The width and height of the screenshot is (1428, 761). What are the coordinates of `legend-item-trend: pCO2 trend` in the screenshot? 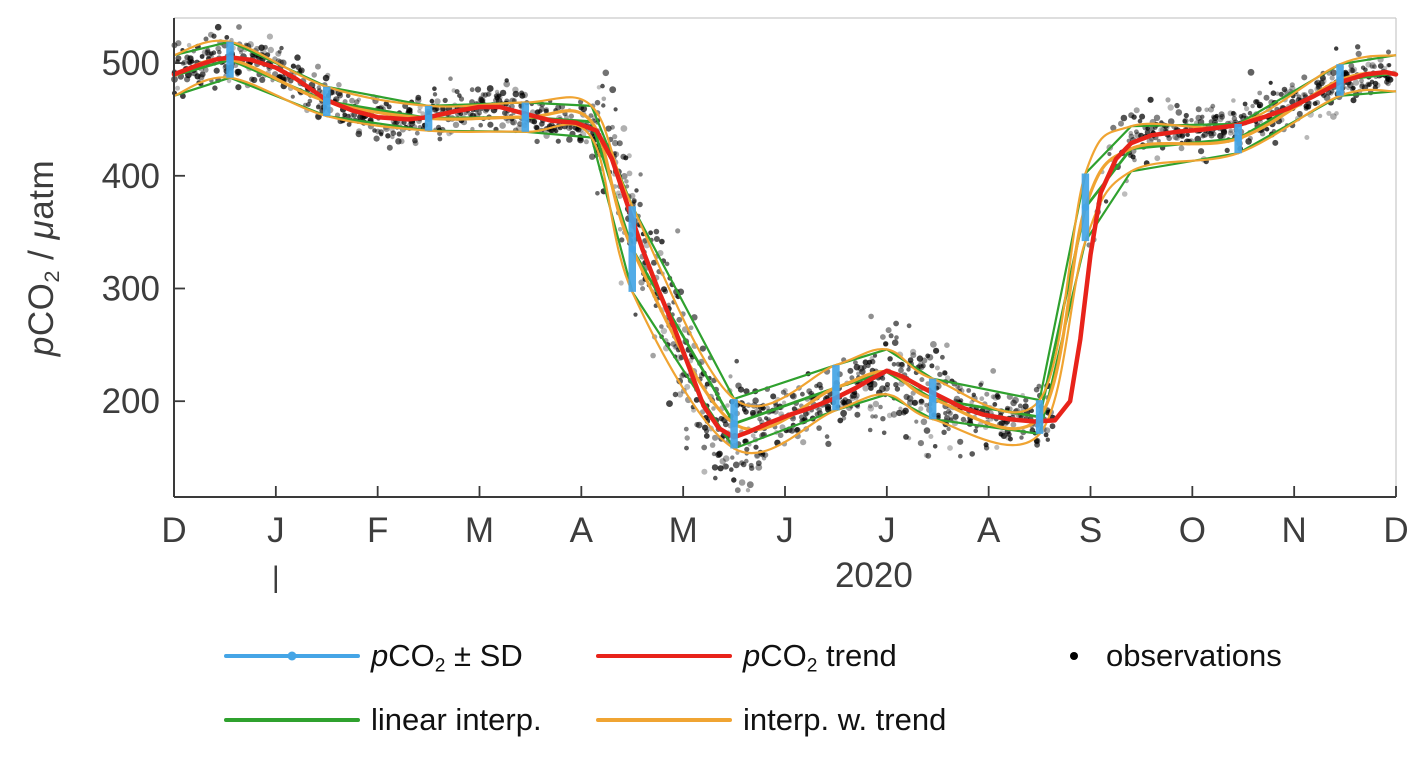 It's located at (825, 656).